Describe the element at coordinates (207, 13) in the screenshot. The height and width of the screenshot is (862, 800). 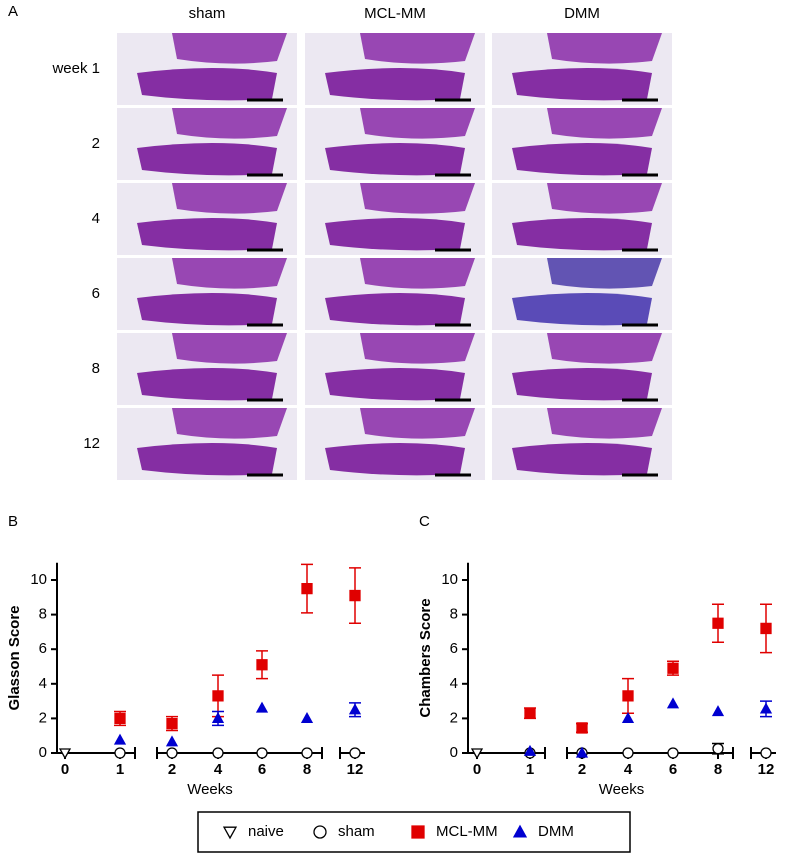
I see `column-label: sham` at that location.